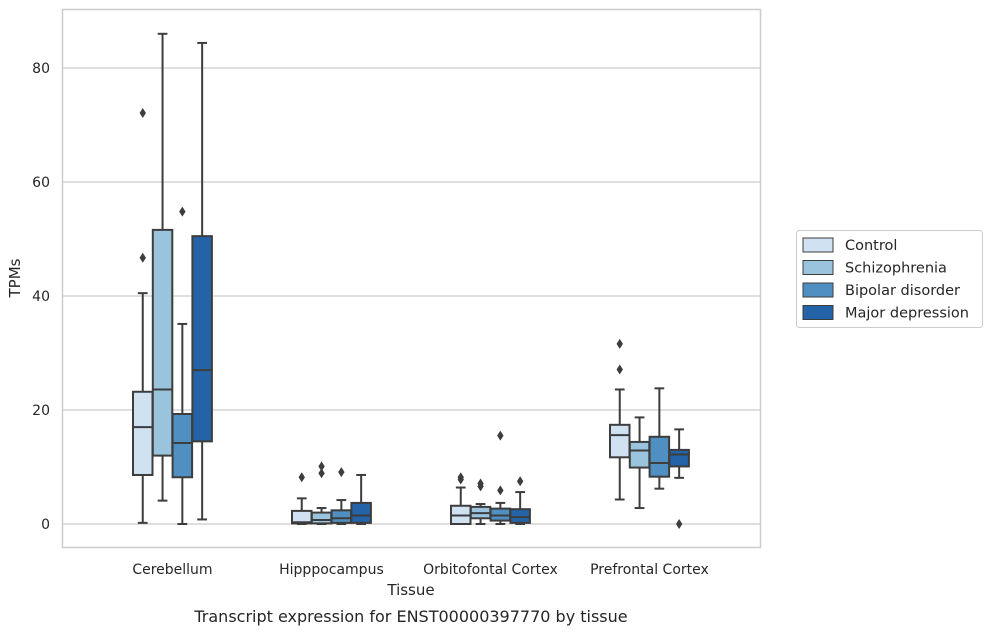 The image size is (993, 634). What do you see at coordinates (649, 570) in the screenshot?
I see `x-tick-label: Prefrontal Cortex` at bounding box center [649, 570].